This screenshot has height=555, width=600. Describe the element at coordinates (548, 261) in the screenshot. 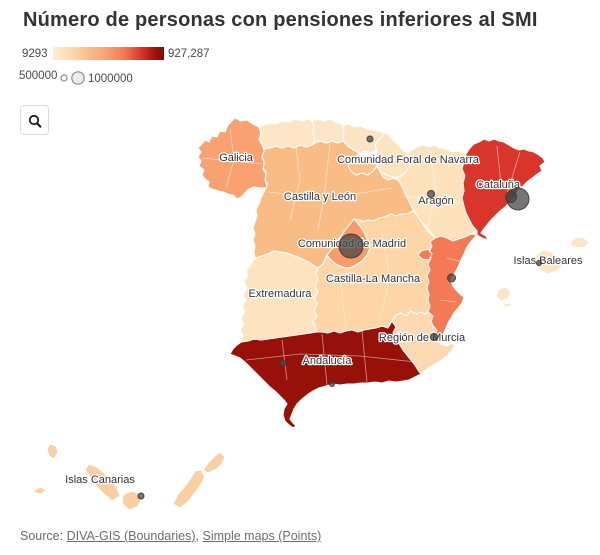

I see `svg-text: Islas Baleares` at that location.